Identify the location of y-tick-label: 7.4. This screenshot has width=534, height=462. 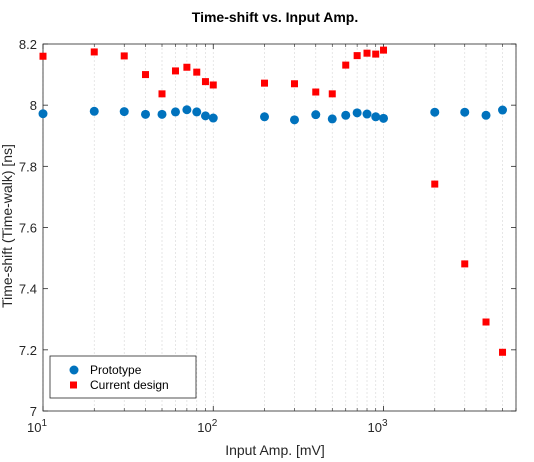
(28, 289).